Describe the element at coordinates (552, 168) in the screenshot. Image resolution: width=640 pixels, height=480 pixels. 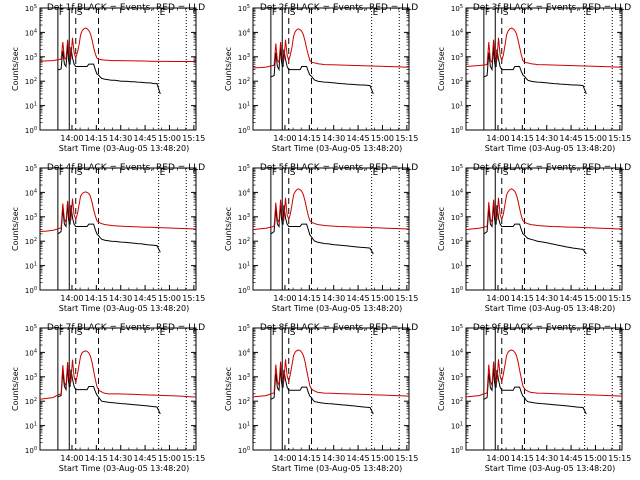
I see `panel-title: Det 6f-BLACK = Events, RED = LLD` at that location.